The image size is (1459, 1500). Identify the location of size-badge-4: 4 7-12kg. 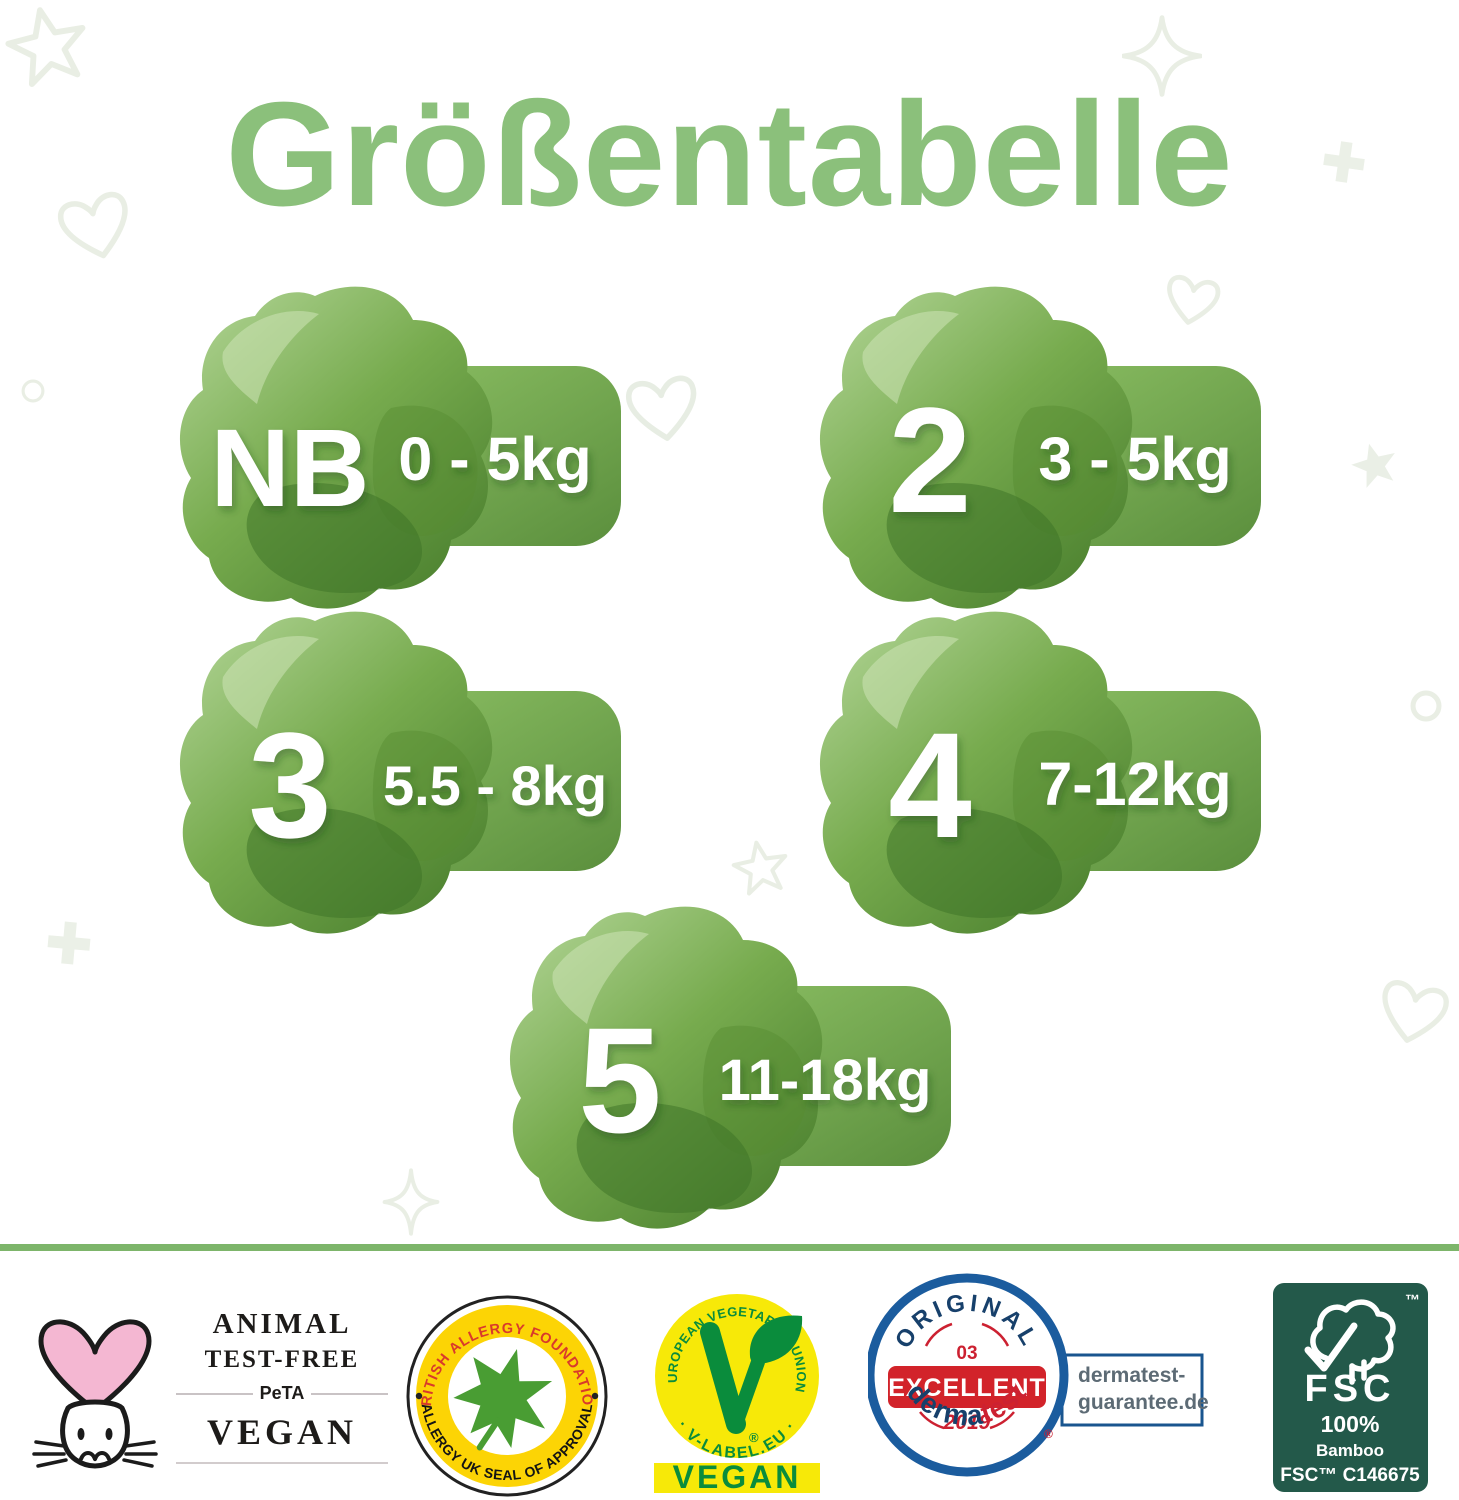
(1050, 772).